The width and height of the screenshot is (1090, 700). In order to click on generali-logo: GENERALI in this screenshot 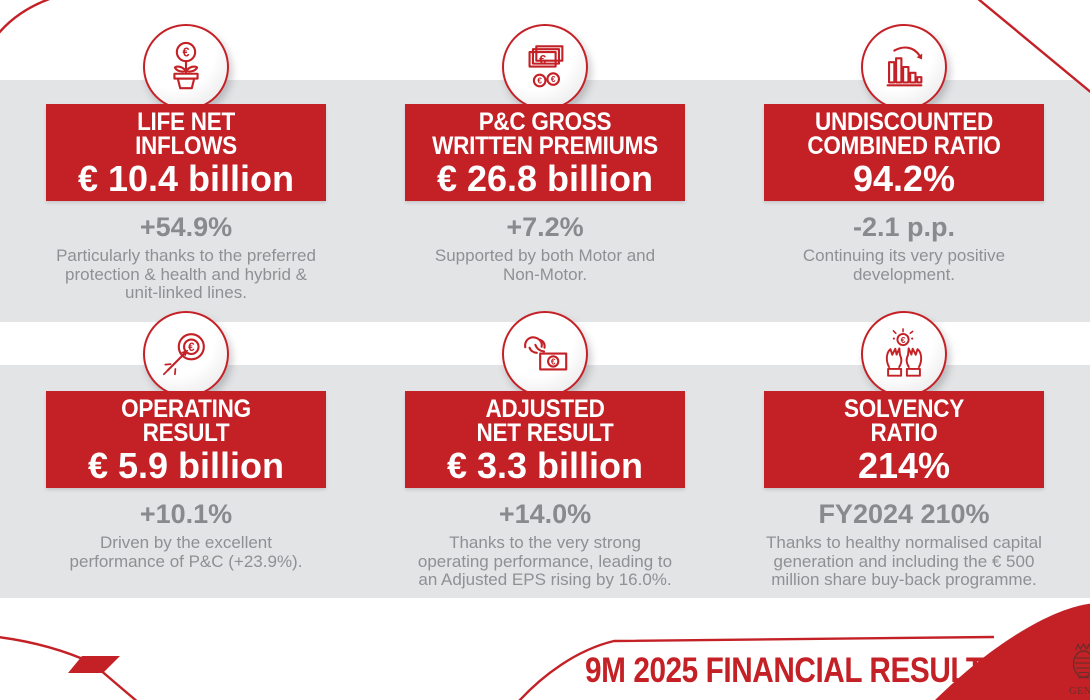, I will do `click(1079, 669)`.